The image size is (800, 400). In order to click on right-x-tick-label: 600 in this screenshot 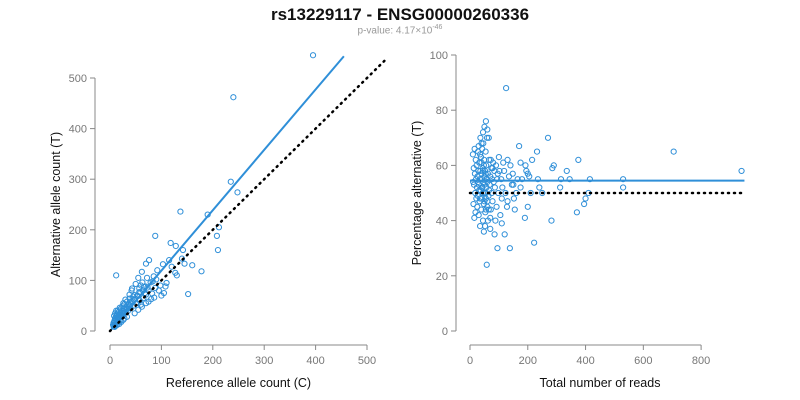, I will do `click(643, 361)`.